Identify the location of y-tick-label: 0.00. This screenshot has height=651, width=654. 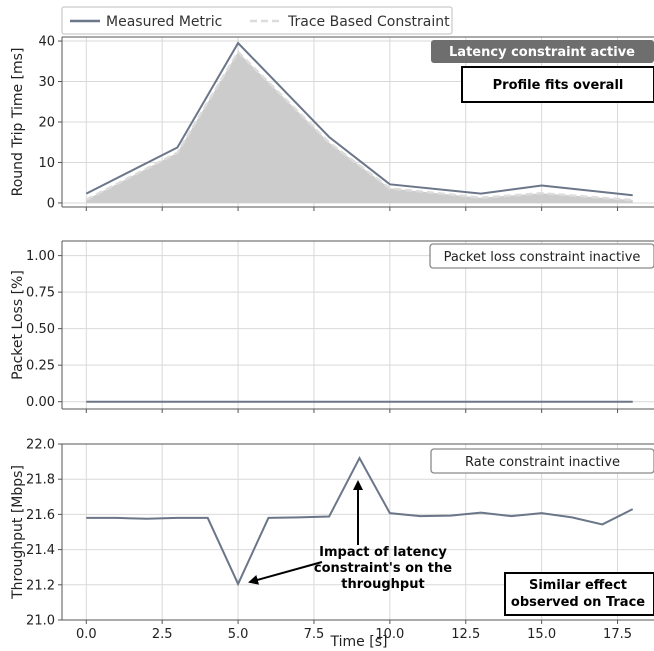
(40, 402).